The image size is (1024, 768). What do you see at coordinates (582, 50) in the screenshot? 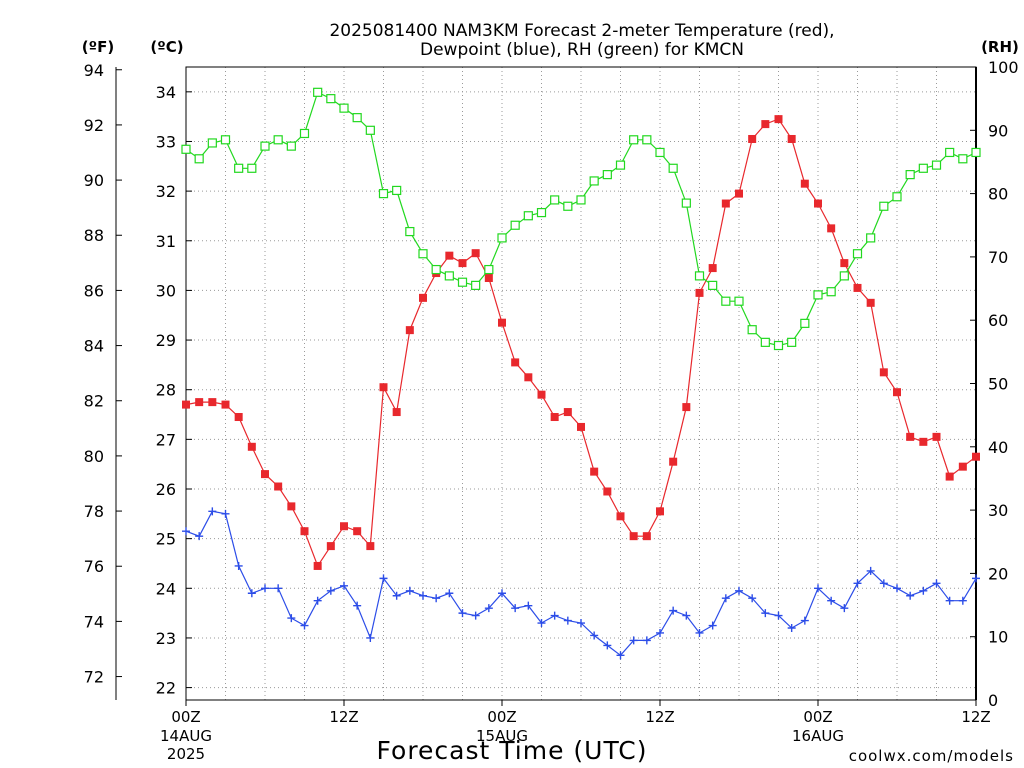
I see `chart-title-line2: Dewpoint (blue), RH (green) for KMCN` at bounding box center [582, 50].